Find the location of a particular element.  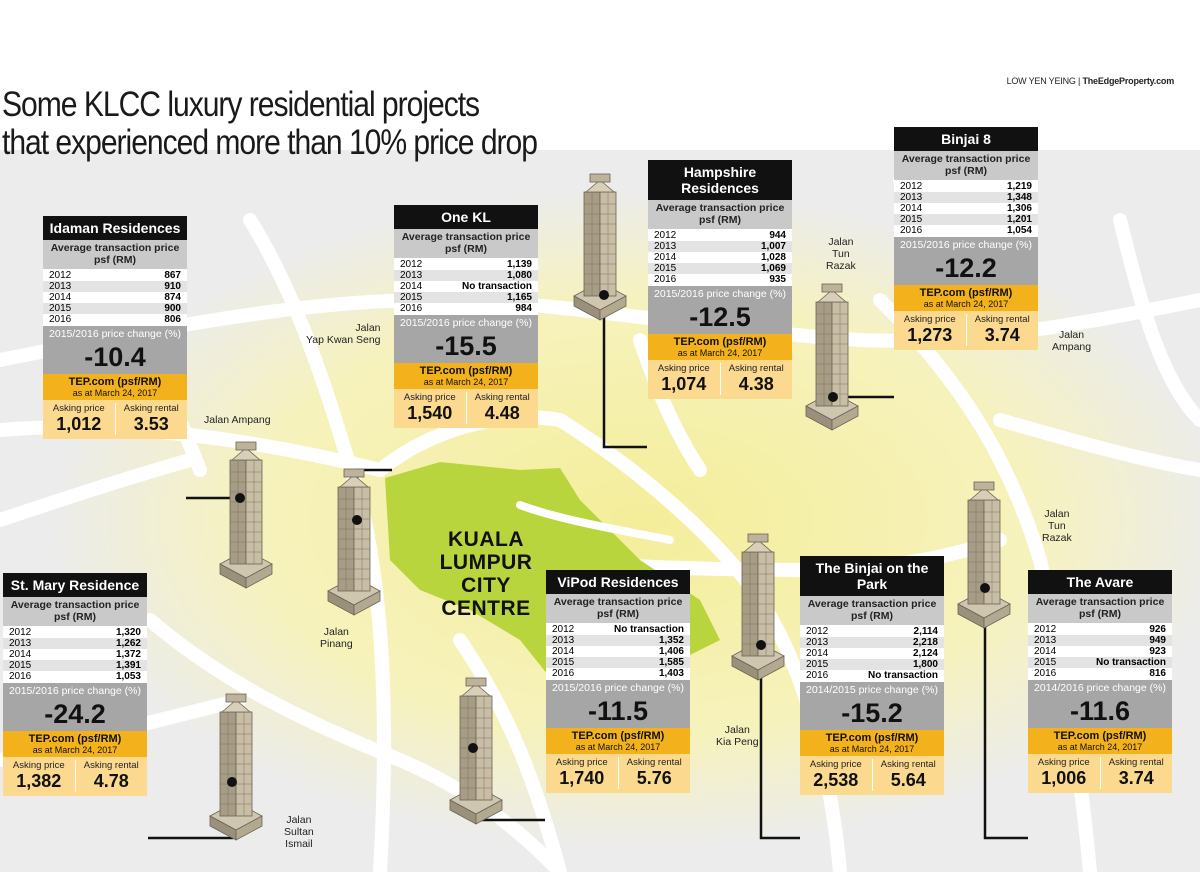

year-value: 1,352 is located at coordinates (671, 640).